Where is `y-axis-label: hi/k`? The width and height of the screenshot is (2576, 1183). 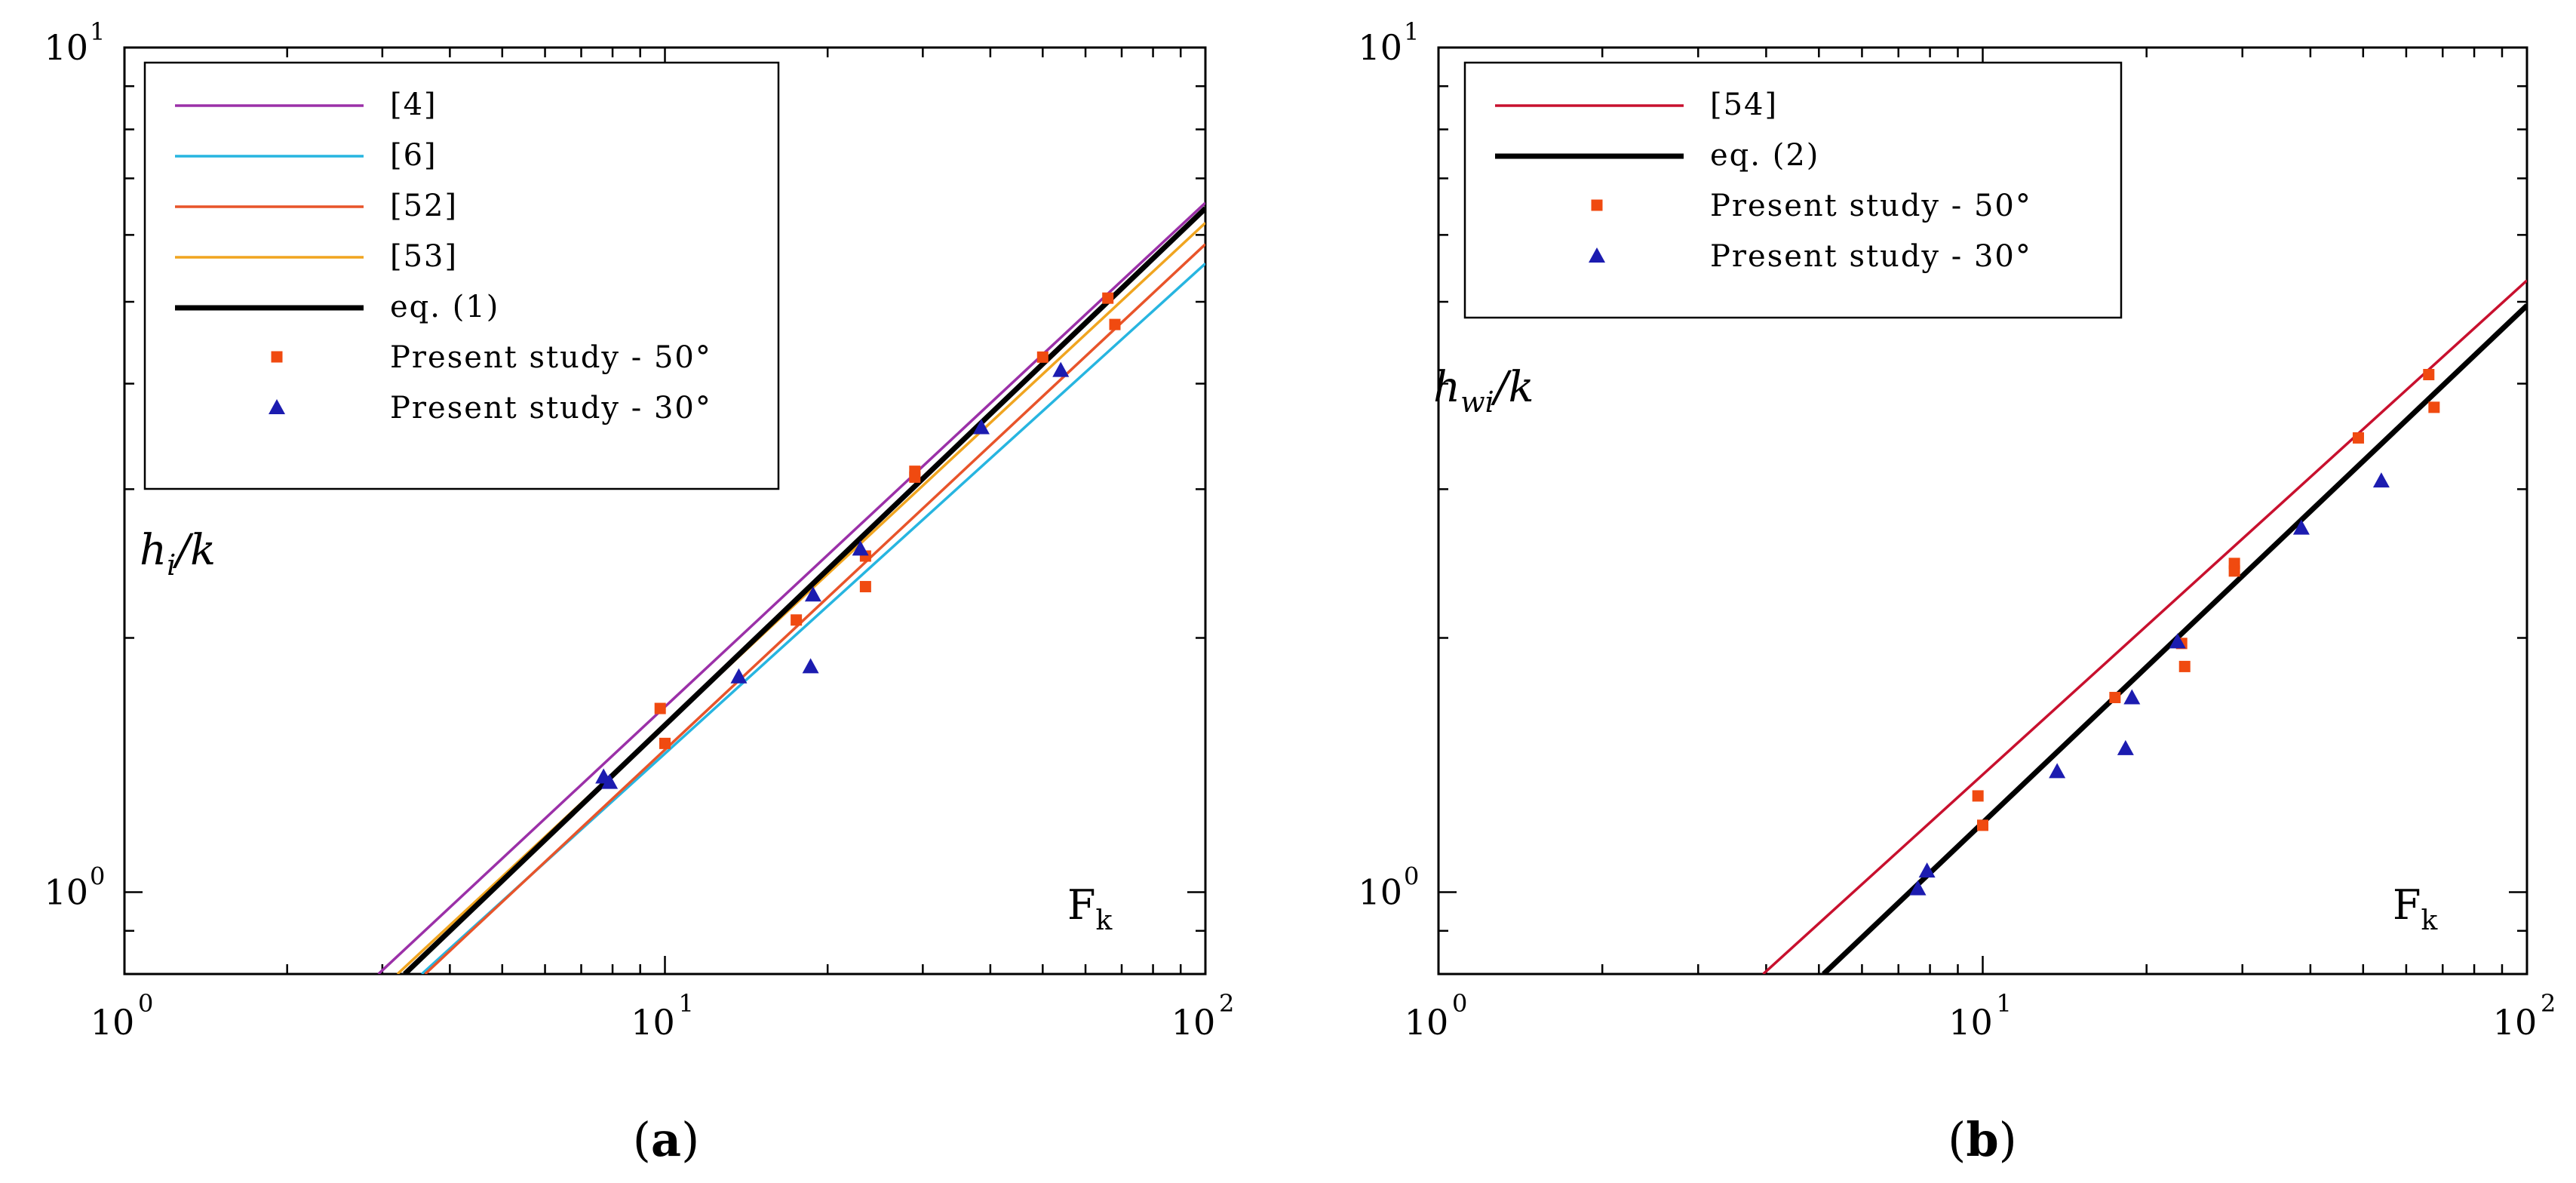
y-axis-label: hi/k is located at coordinates (178, 554).